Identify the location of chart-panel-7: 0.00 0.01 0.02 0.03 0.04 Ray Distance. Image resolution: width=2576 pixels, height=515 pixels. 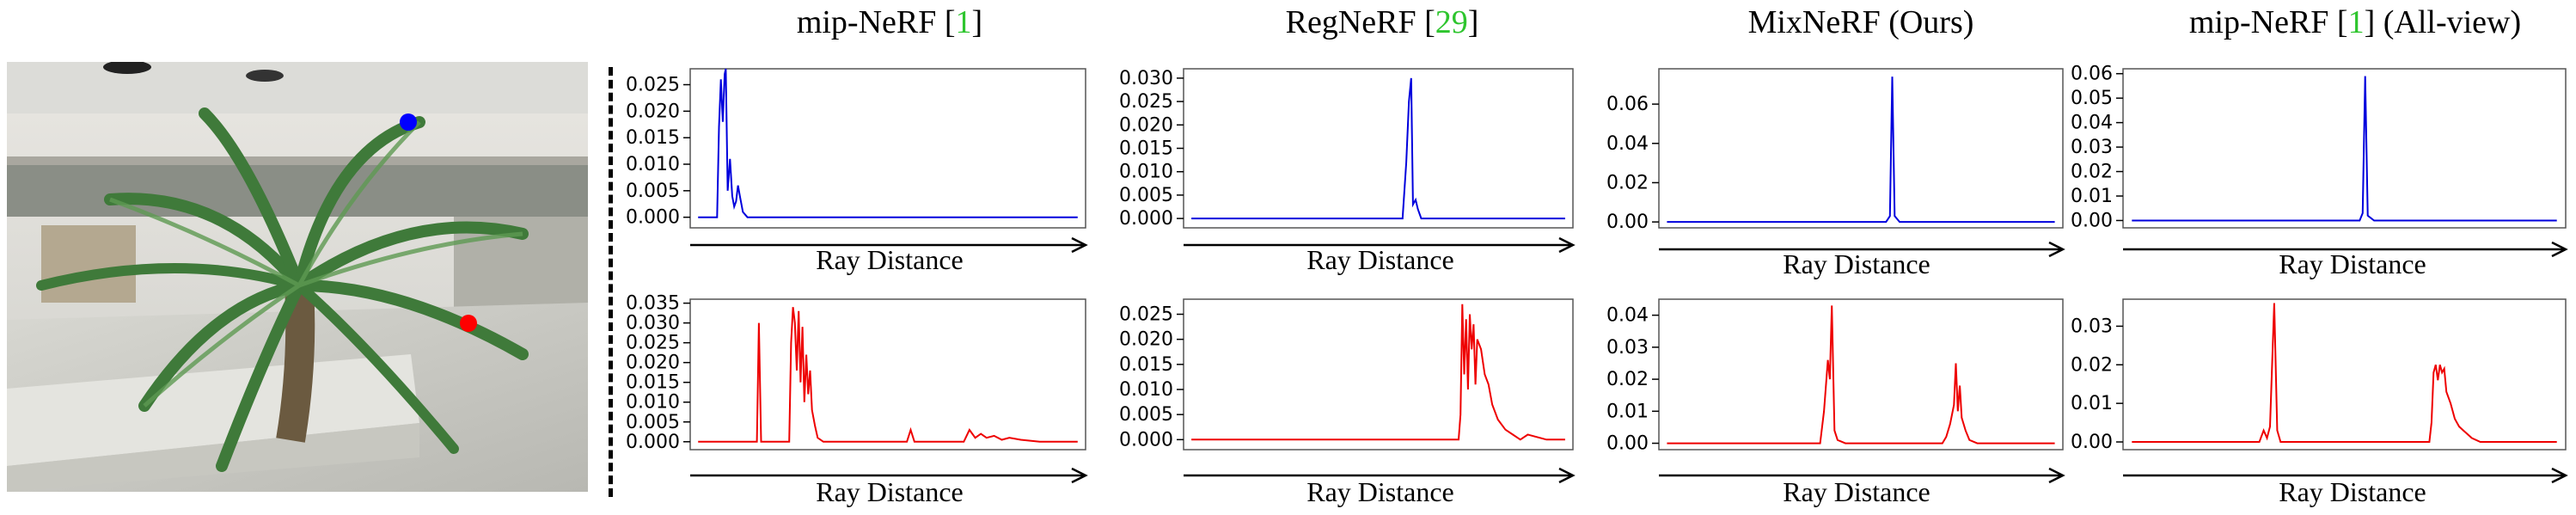
(1835, 403).